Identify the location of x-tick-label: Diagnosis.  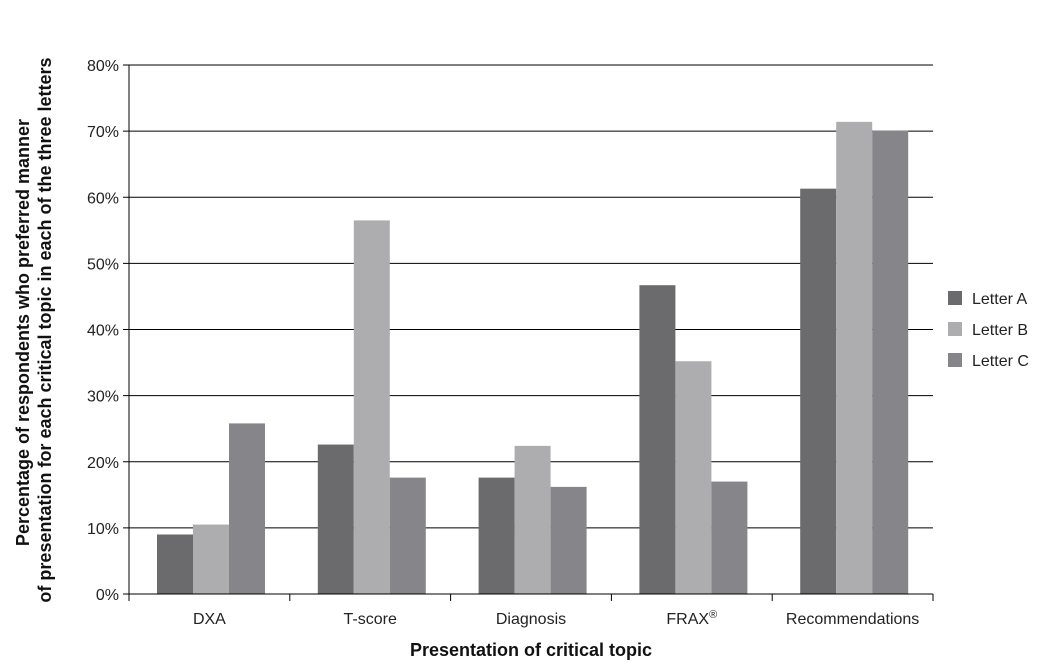
(531, 619).